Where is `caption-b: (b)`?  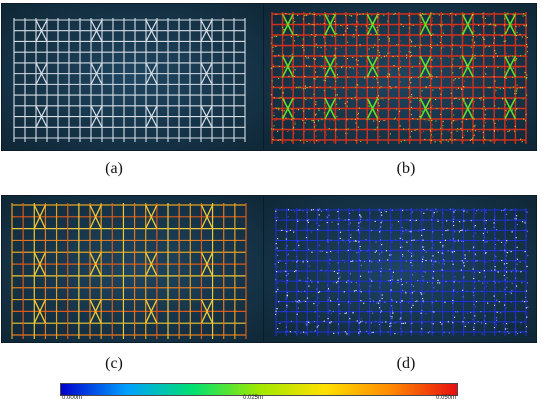
caption-b: (b) is located at coordinates (406, 168).